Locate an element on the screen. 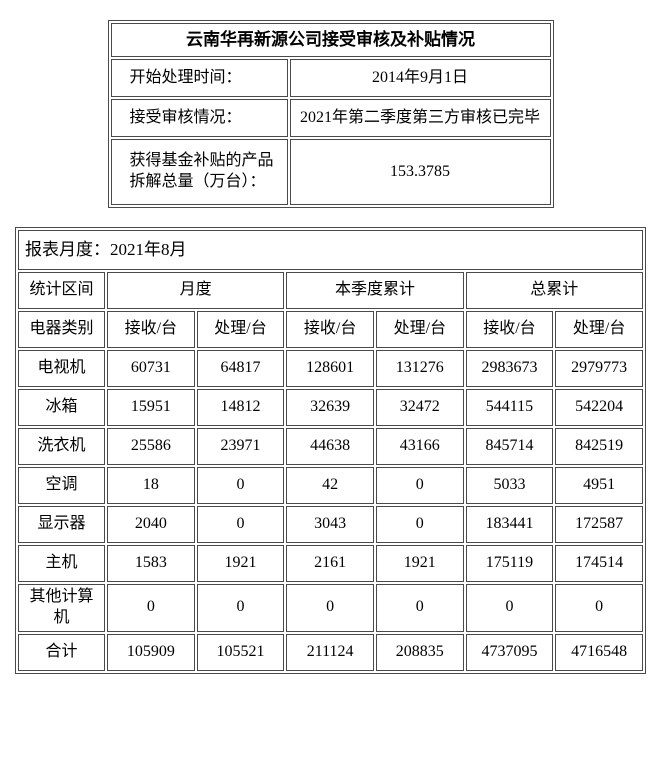 Image resolution: width=661 pixels, height=779 pixels. info-row-label: 获得基金补贴的产品拆解总量（万台）： is located at coordinates (199, 172).